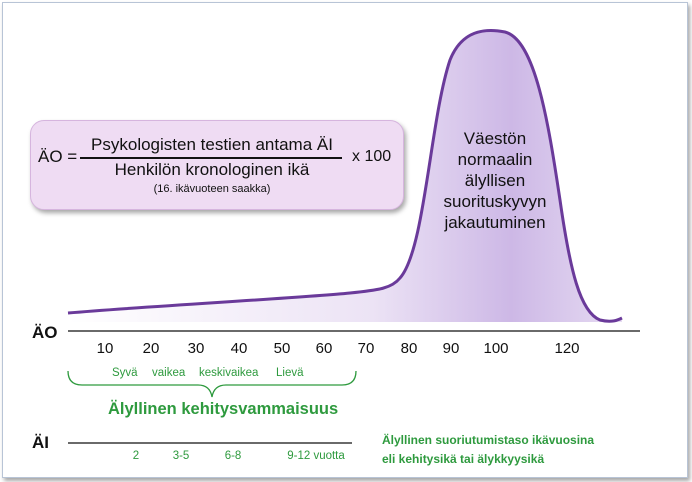  I want to click on ai-age-label: 6-8, so click(233, 456).